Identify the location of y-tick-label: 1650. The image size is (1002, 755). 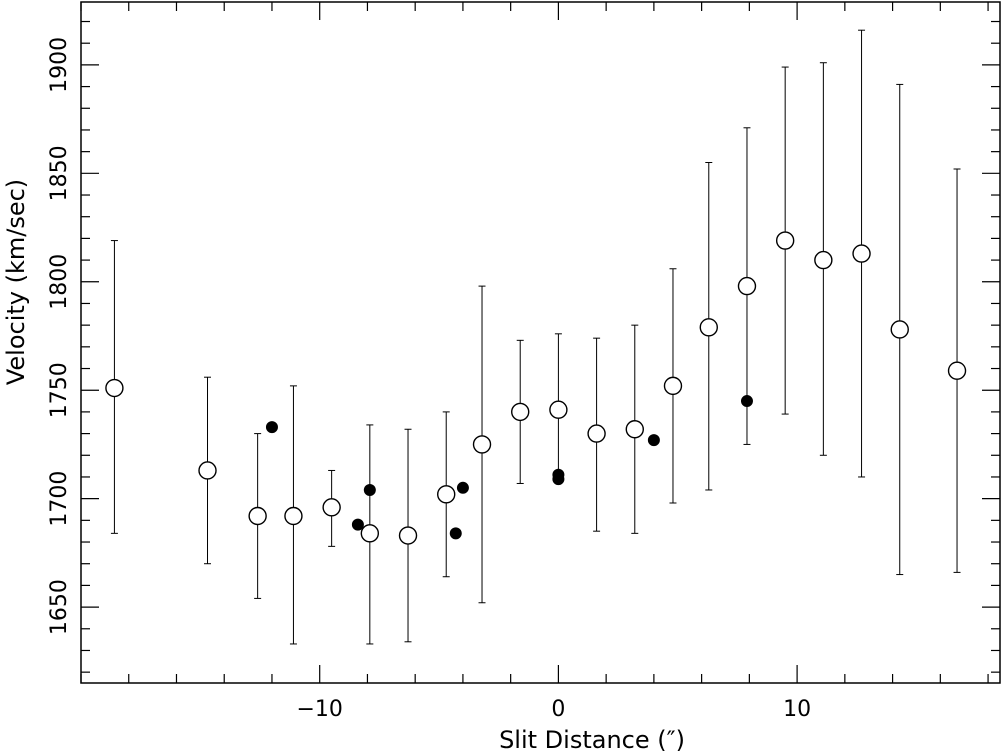
(59, 607).